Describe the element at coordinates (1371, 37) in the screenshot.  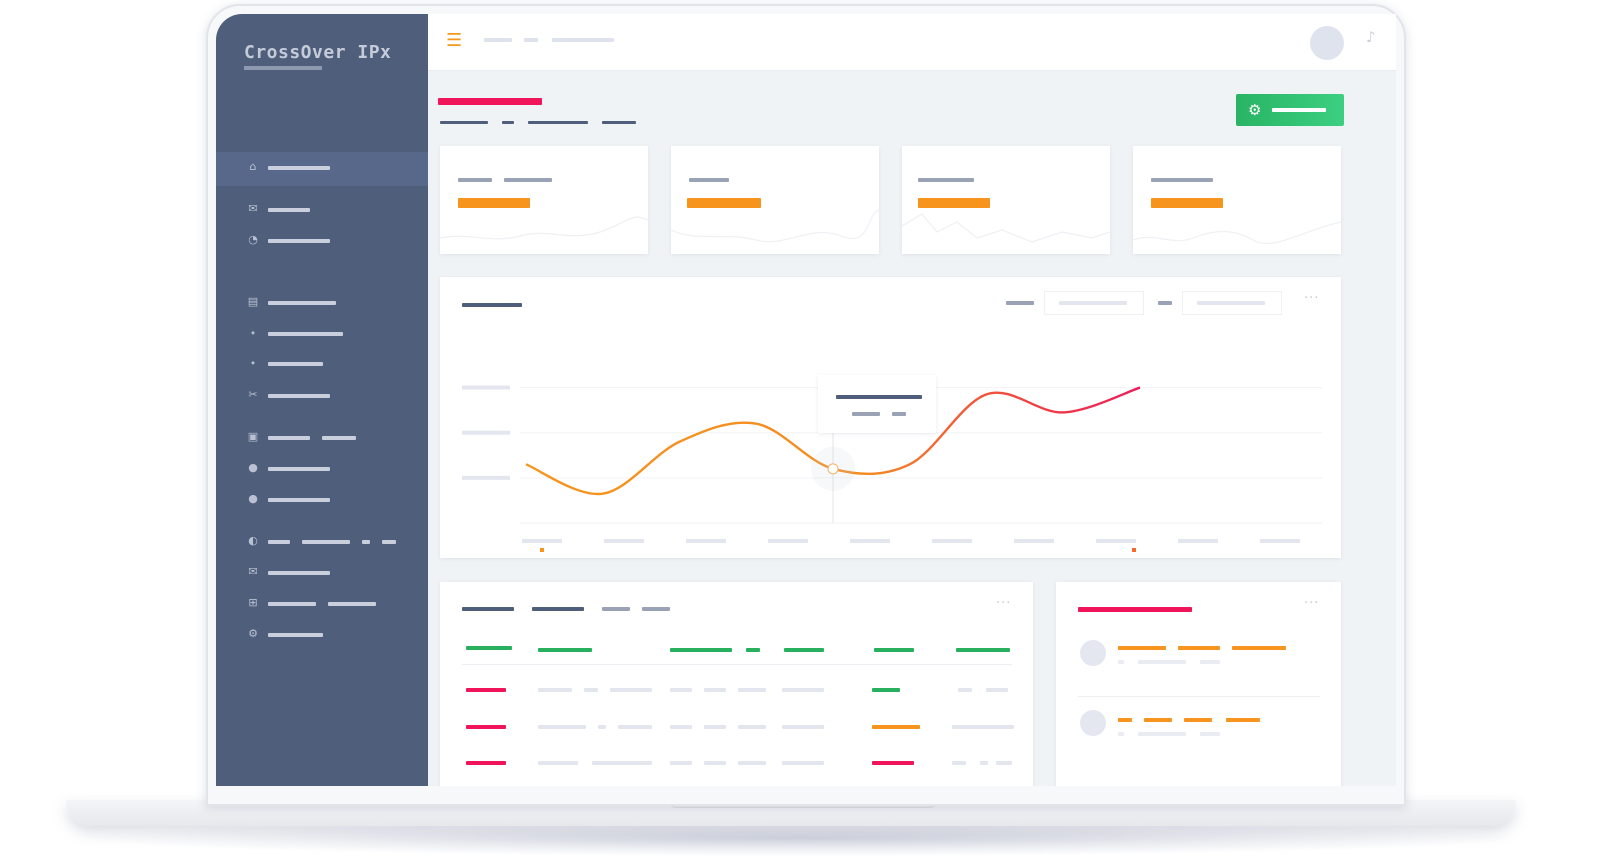
I see `bell-icon: ♪` at that location.